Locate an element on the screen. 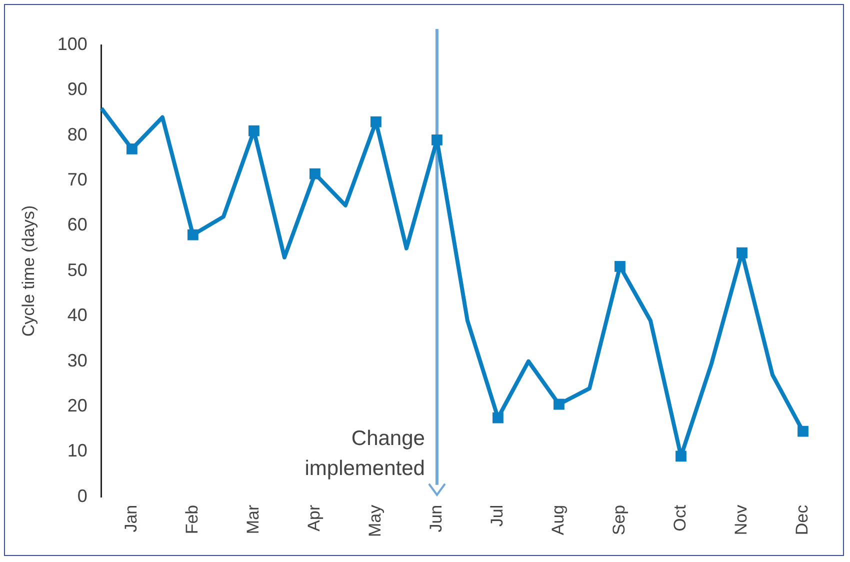  x-tick-label: Aug is located at coordinates (558, 520).